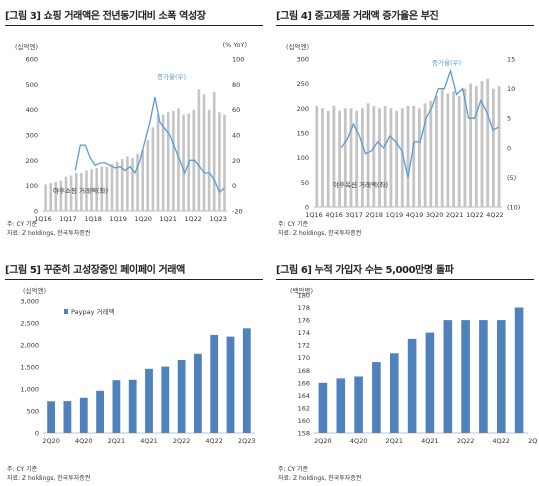 Image resolution: width=539 pixels, height=486 pixels. I want to click on line-series-label: 증가율(우), so click(446, 62).